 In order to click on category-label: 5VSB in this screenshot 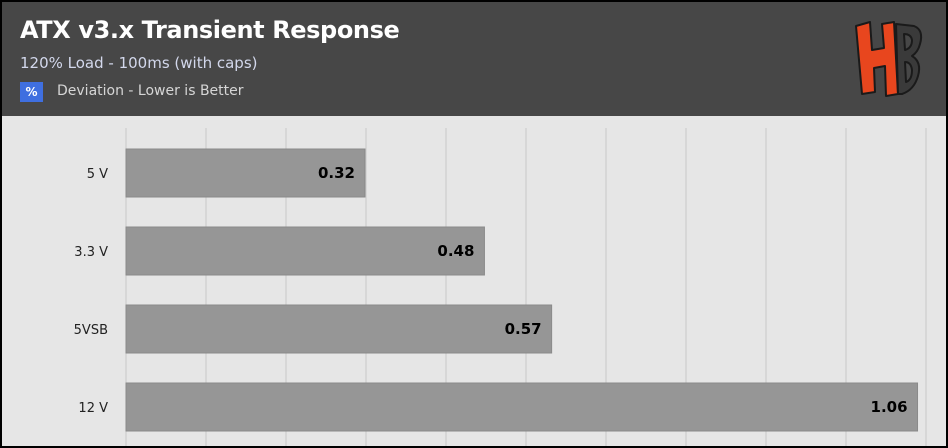, I will do `click(91, 330)`.